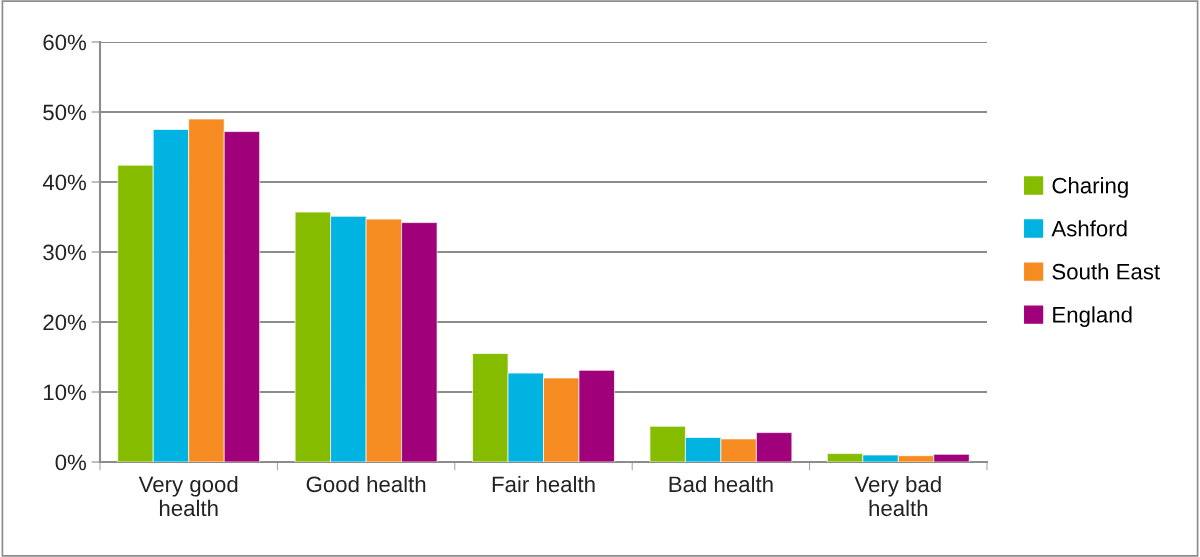 This screenshot has height=557, width=1200. Describe the element at coordinates (71, 462) in the screenshot. I see `y-tick-label: 0%` at that location.